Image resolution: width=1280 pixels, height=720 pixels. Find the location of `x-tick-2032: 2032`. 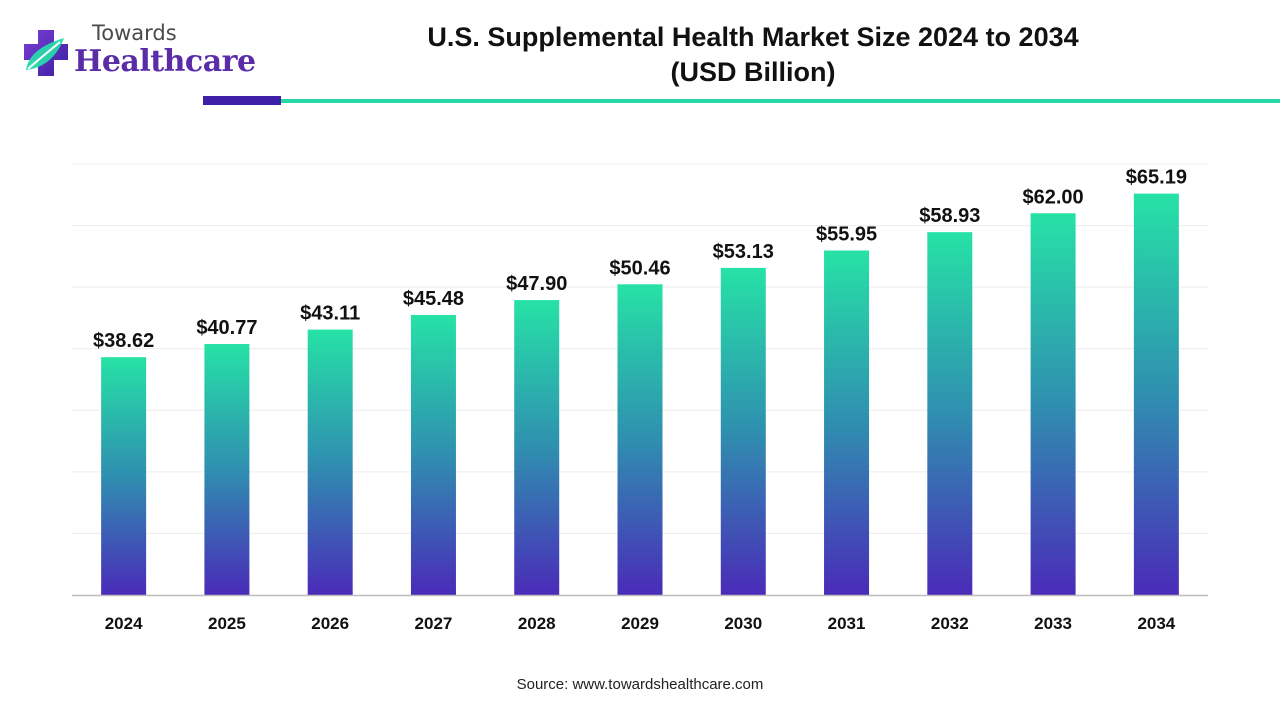

x-tick-2032: 2032 is located at coordinates (950, 623).